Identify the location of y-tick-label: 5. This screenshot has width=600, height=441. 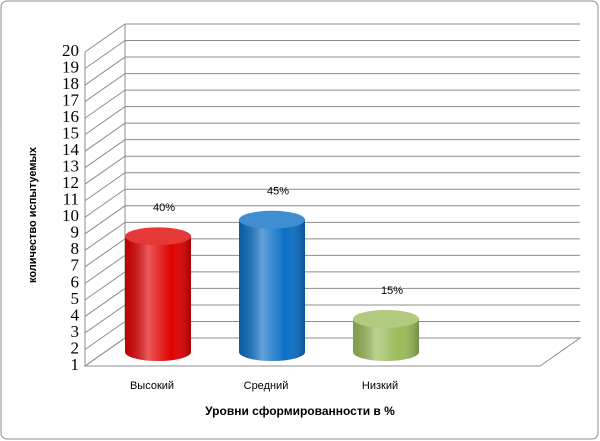
(75, 298).